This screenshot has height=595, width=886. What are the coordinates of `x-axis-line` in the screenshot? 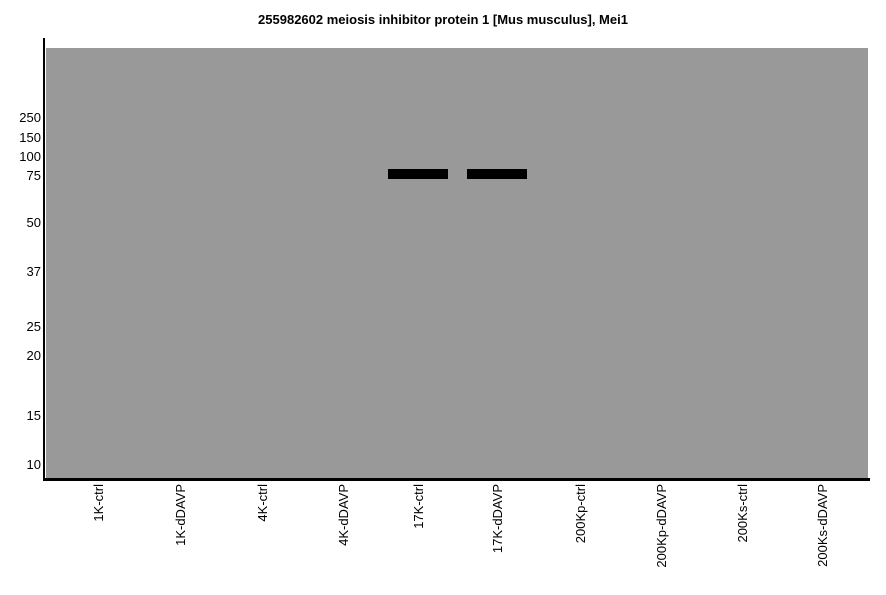 It's located at (456, 479).